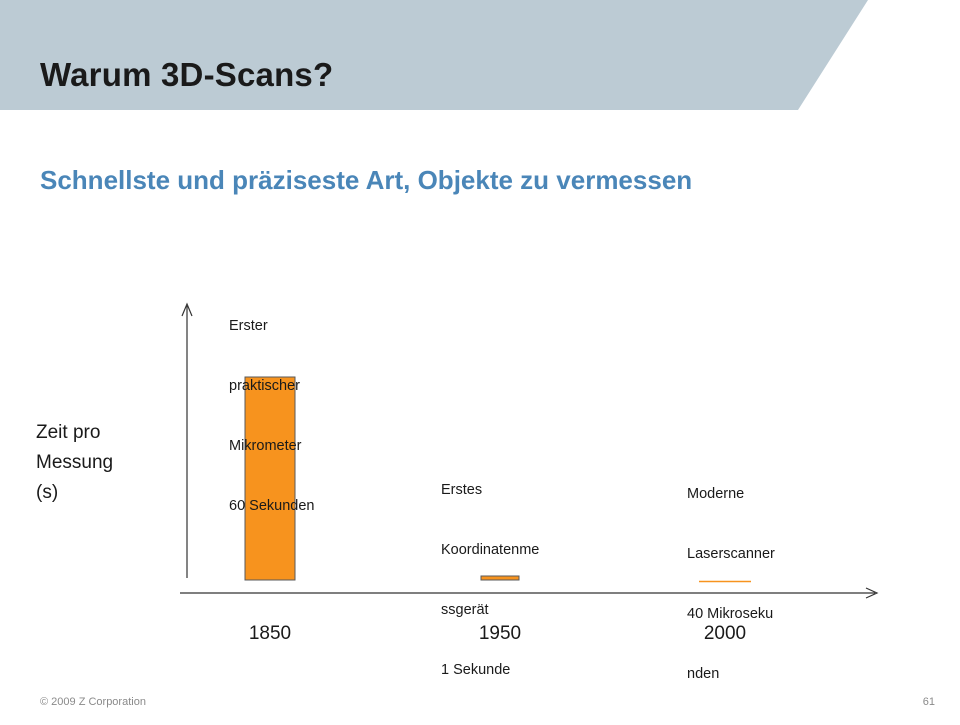  What do you see at coordinates (872, 593) in the screenshot?
I see `x-axis-arrow` at bounding box center [872, 593].